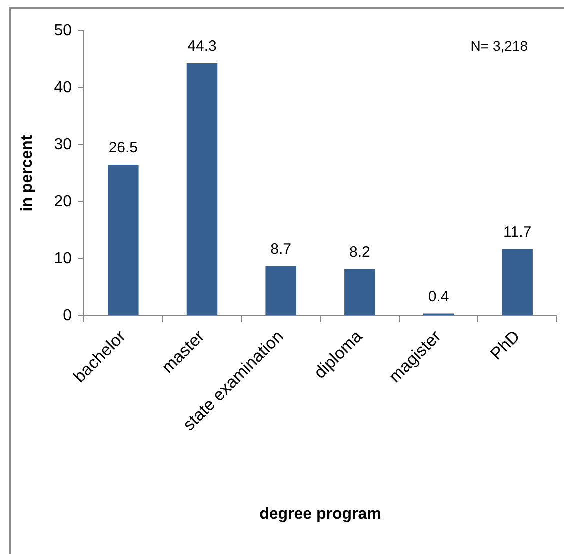  What do you see at coordinates (63, 145) in the screenshot?
I see `y-tick-label: 30` at bounding box center [63, 145].